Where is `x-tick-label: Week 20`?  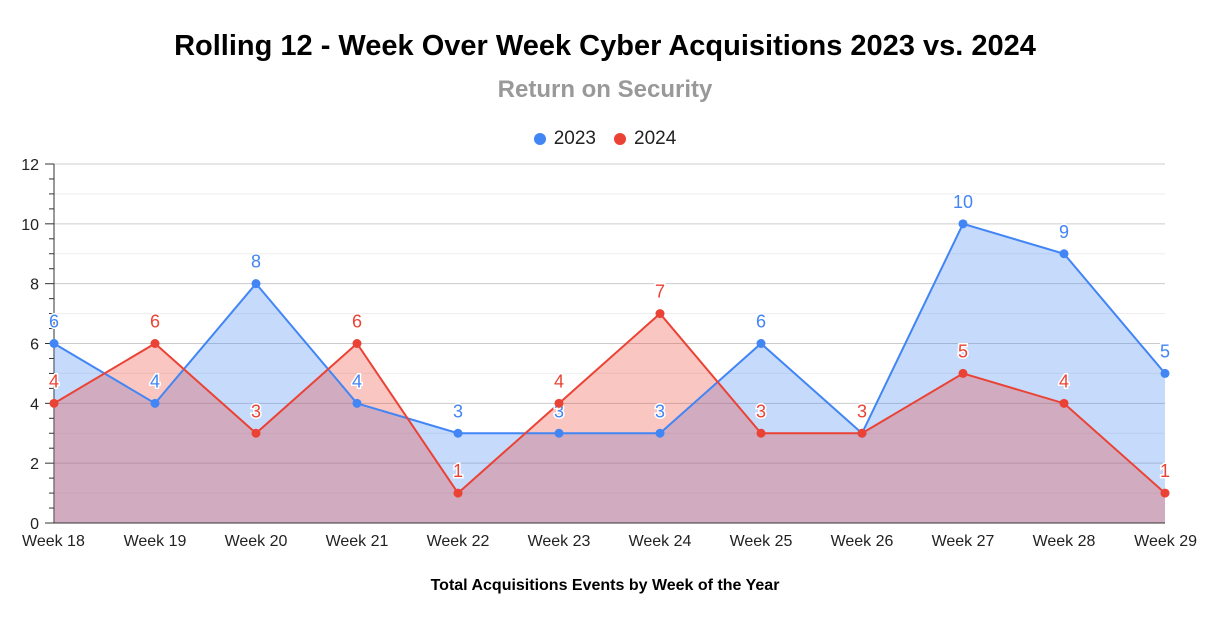
x-tick-label: Week 20 is located at coordinates (256, 541).